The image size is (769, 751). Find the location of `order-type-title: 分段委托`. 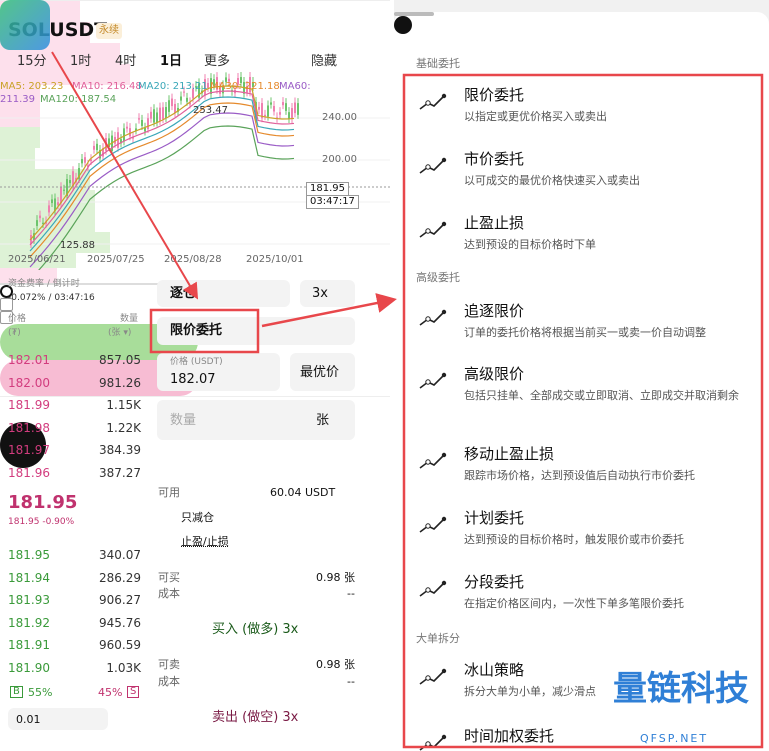

order-type-title: 分段委托 is located at coordinates (494, 582).